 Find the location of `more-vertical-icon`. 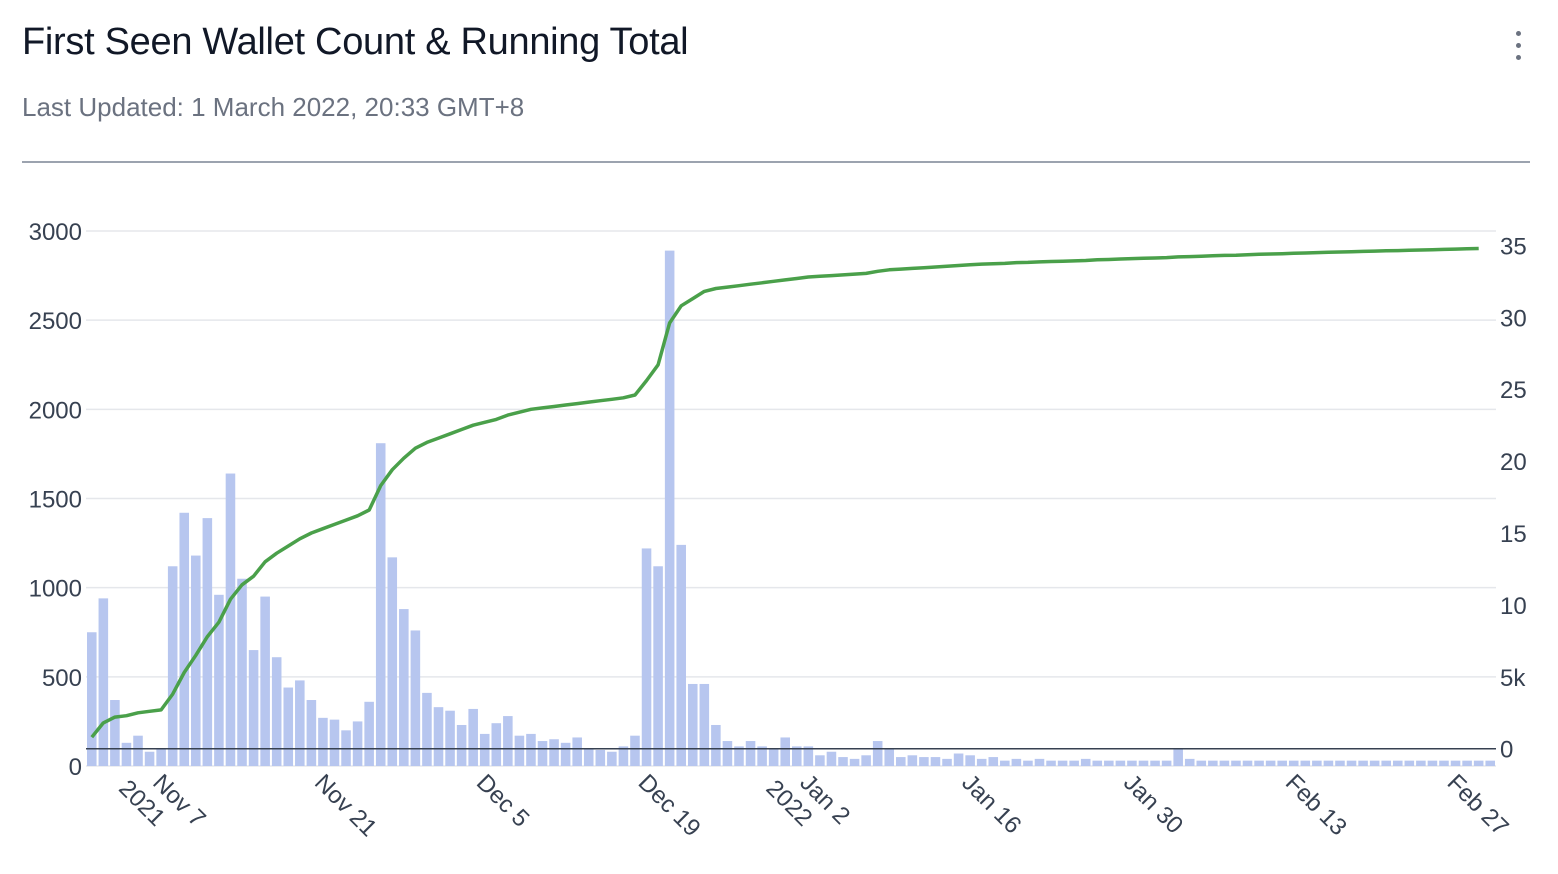

more-vertical-icon is located at coordinates (1518, 45).